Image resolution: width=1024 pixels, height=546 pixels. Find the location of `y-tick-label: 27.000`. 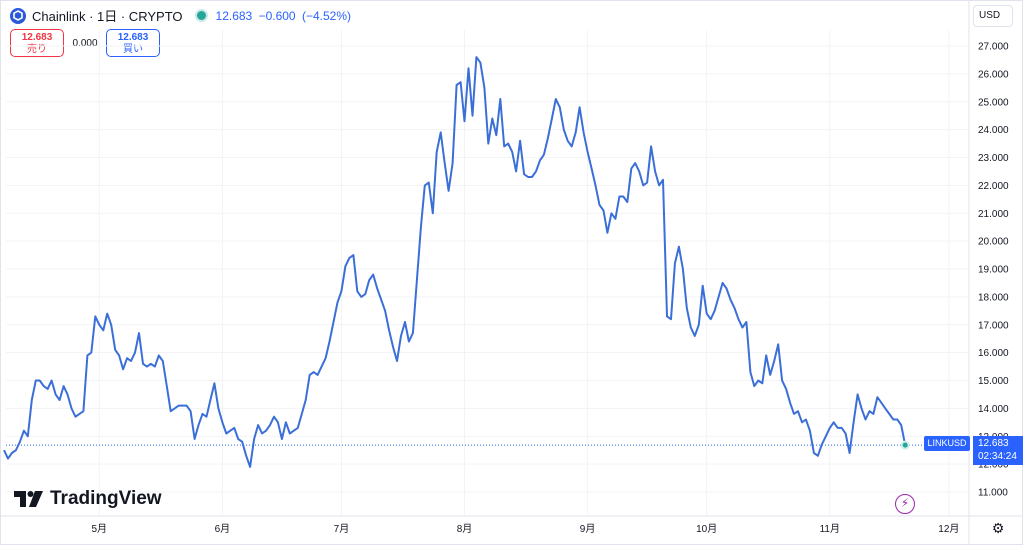

y-tick-label: 27.000 is located at coordinates (993, 47).